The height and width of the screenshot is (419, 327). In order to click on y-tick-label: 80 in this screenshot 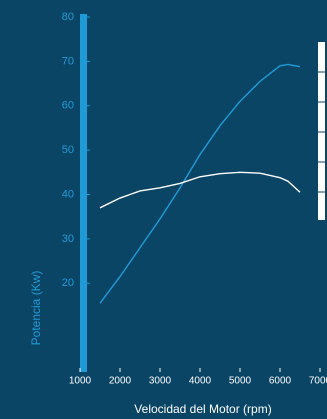, I will do `click(68, 17)`.